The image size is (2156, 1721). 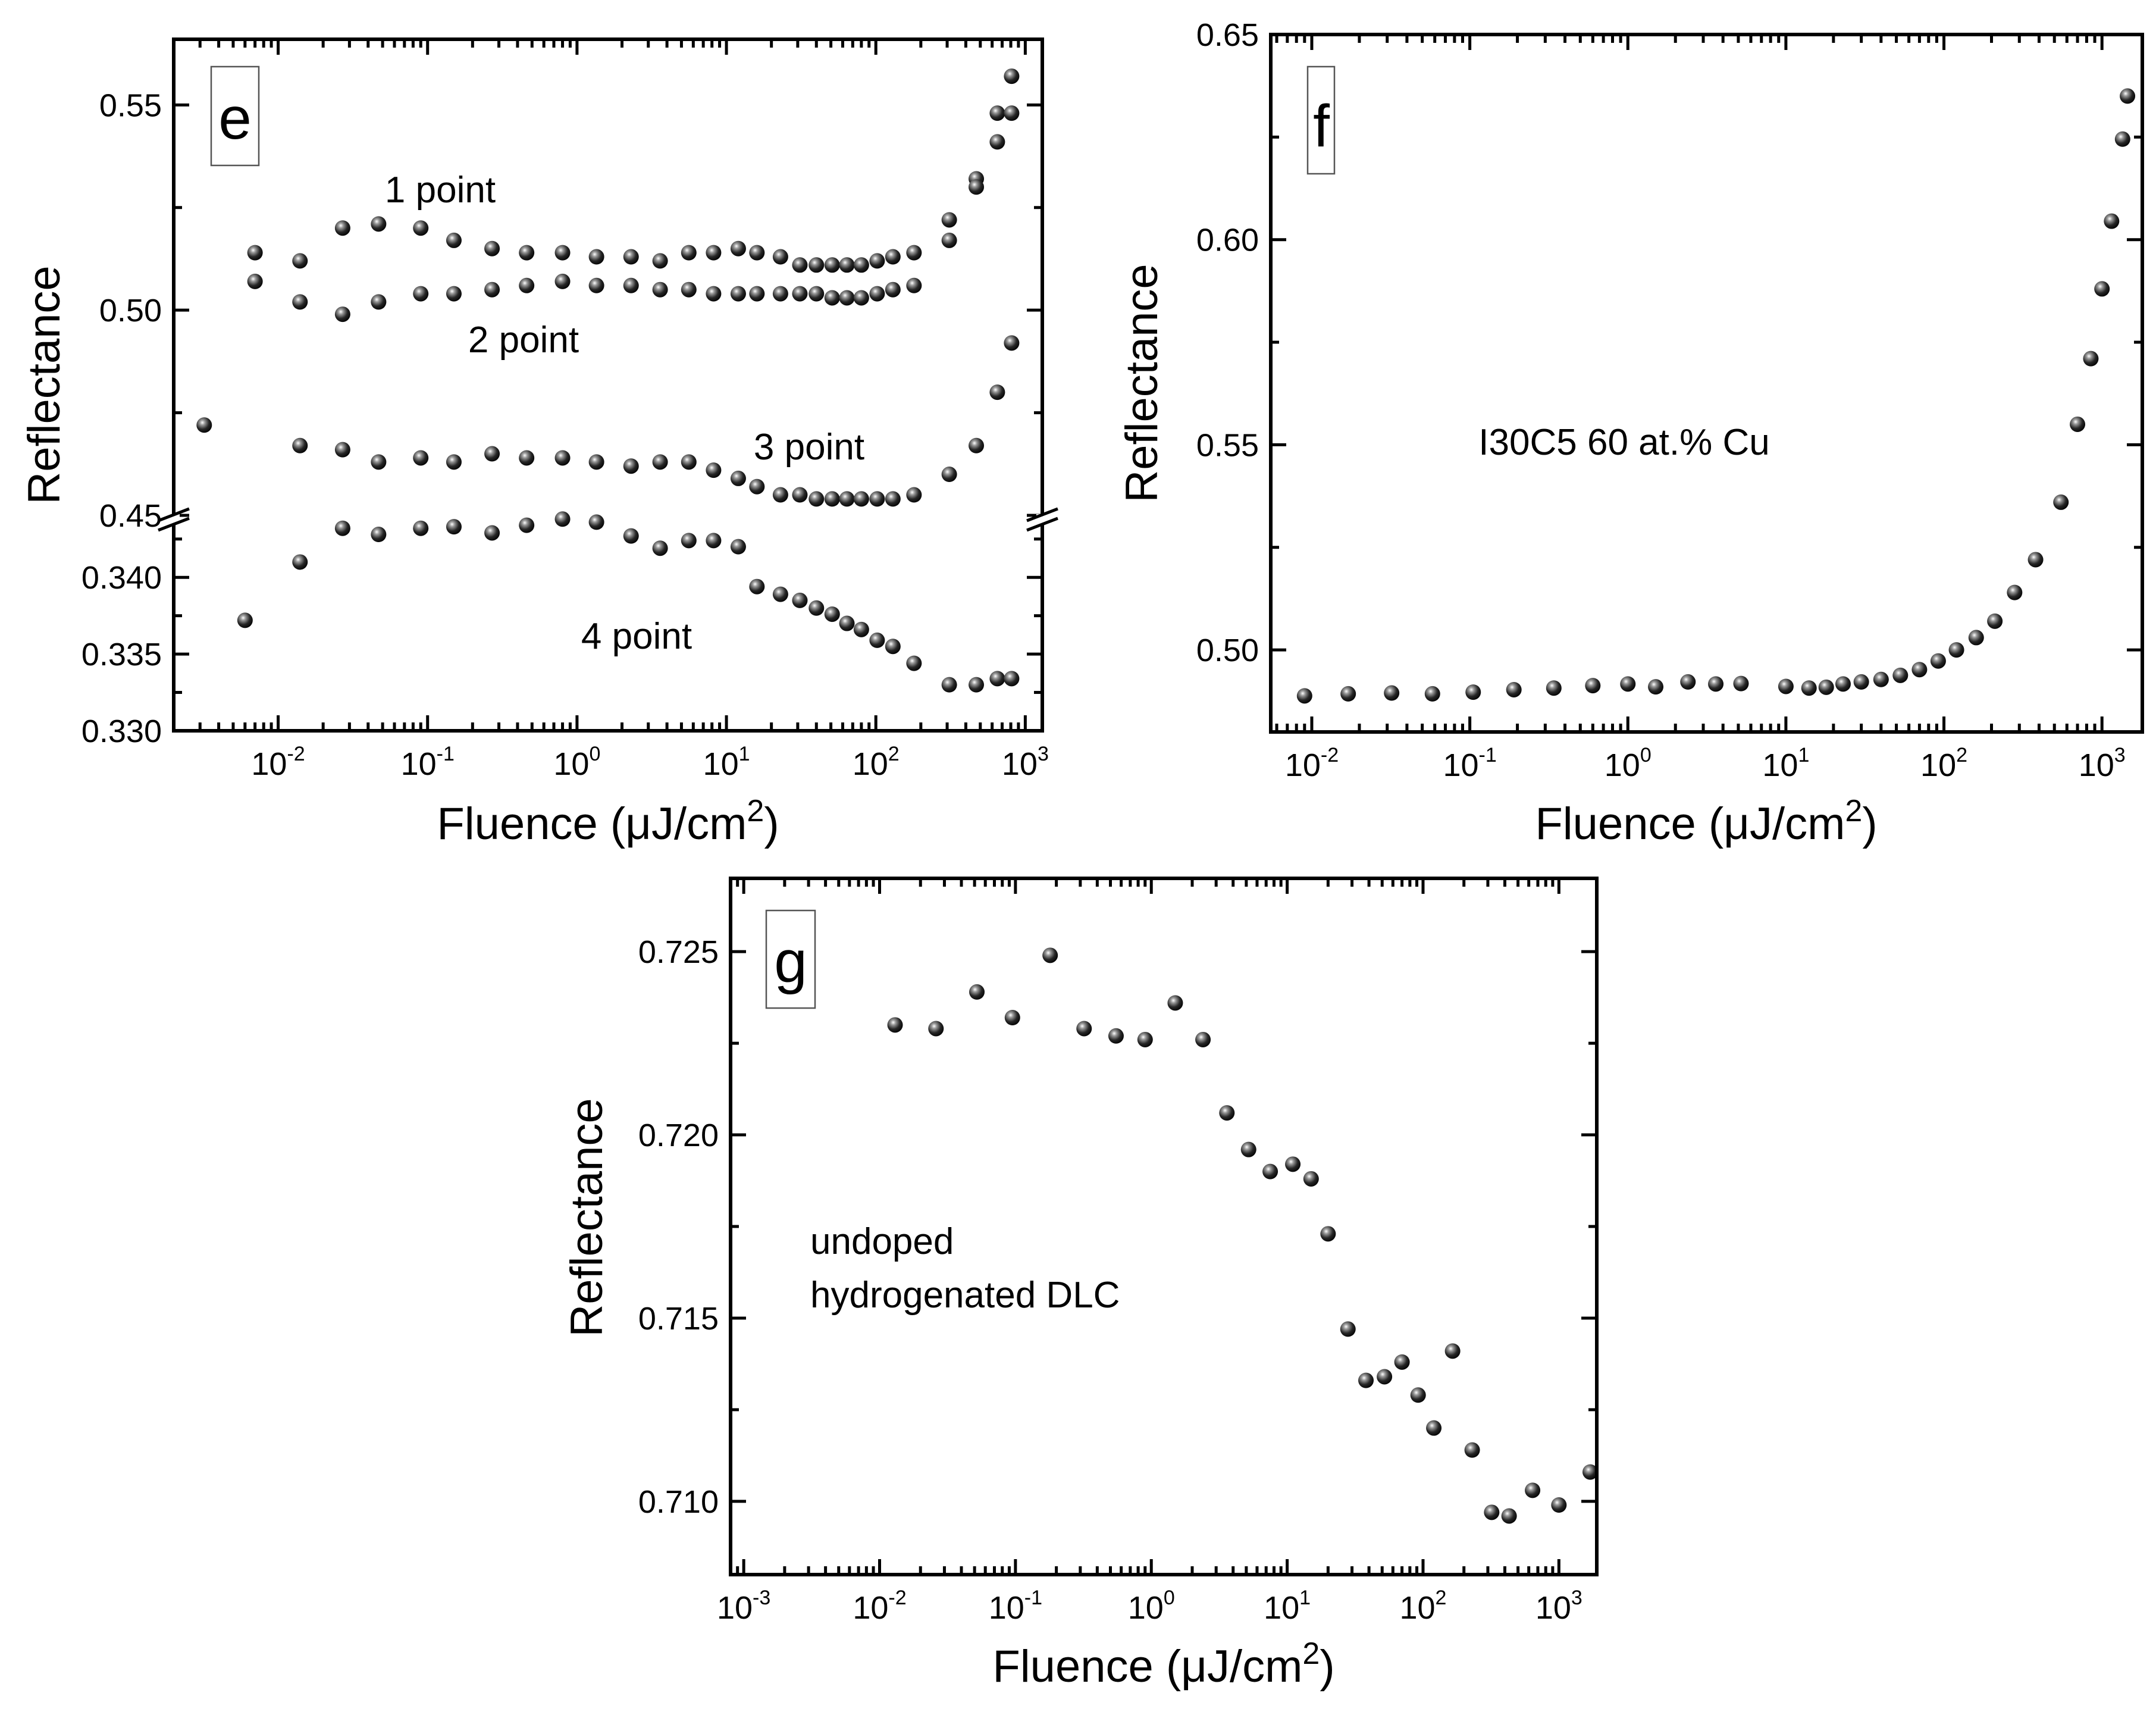 What do you see at coordinates (122, 731) in the screenshot?
I see `y-tick-label: 0.330` at bounding box center [122, 731].